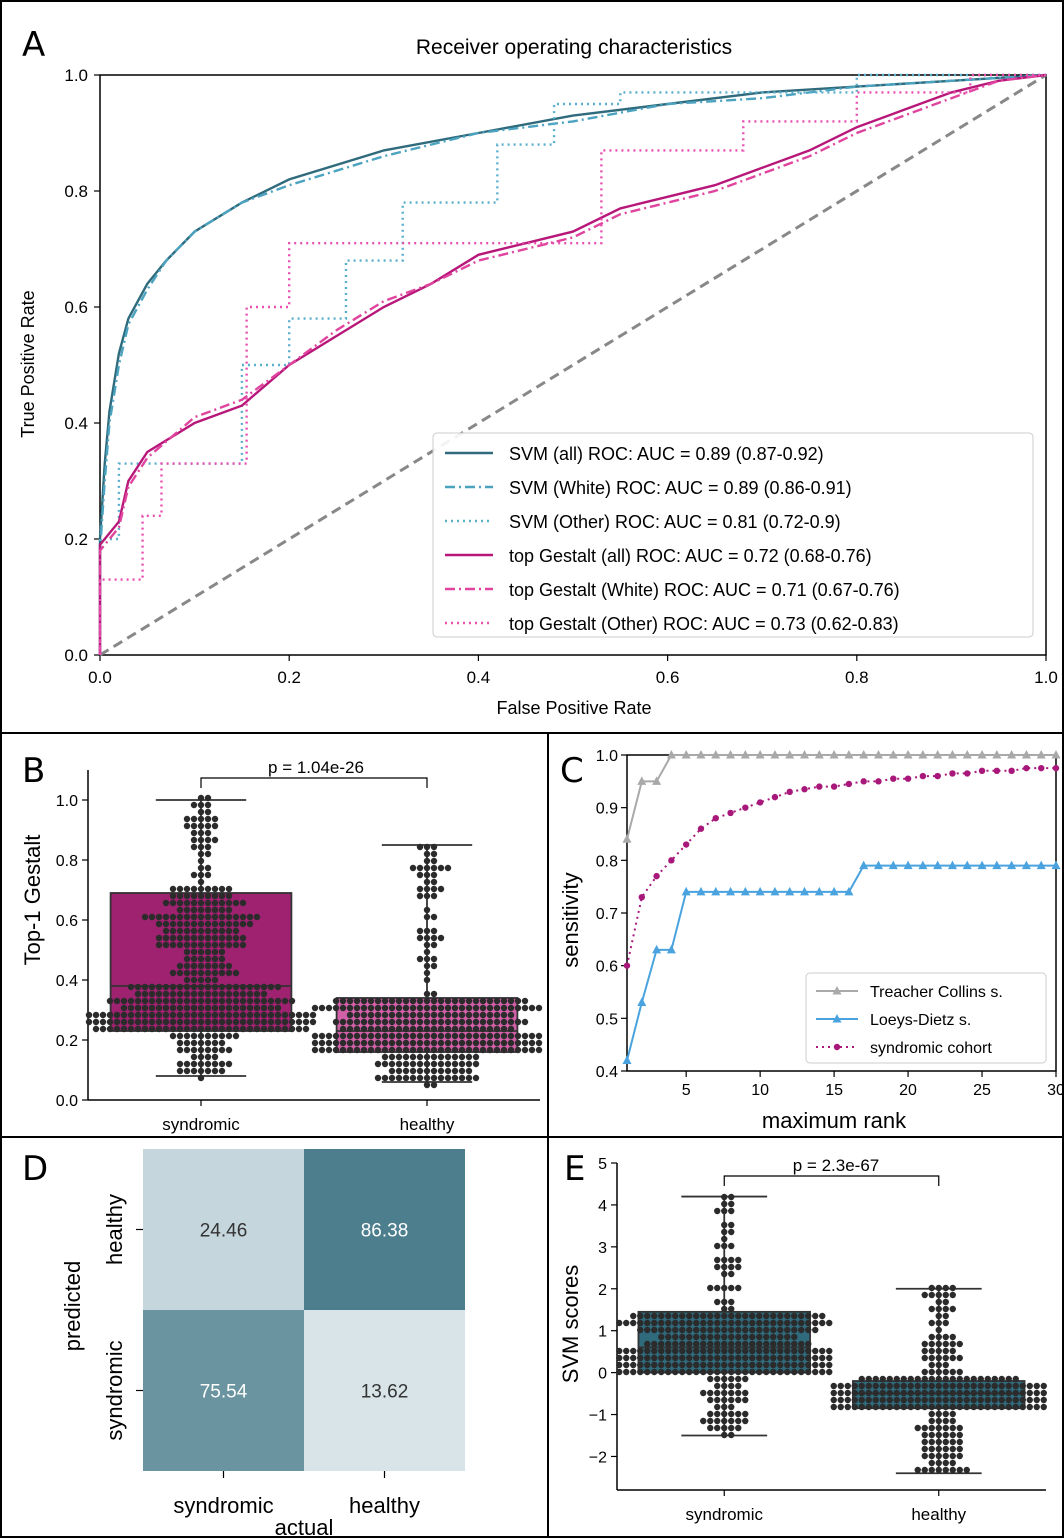  Describe the element at coordinates (28, 363) in the screenshot. I see `roc-ylabel: True Positive Rate` at that location.